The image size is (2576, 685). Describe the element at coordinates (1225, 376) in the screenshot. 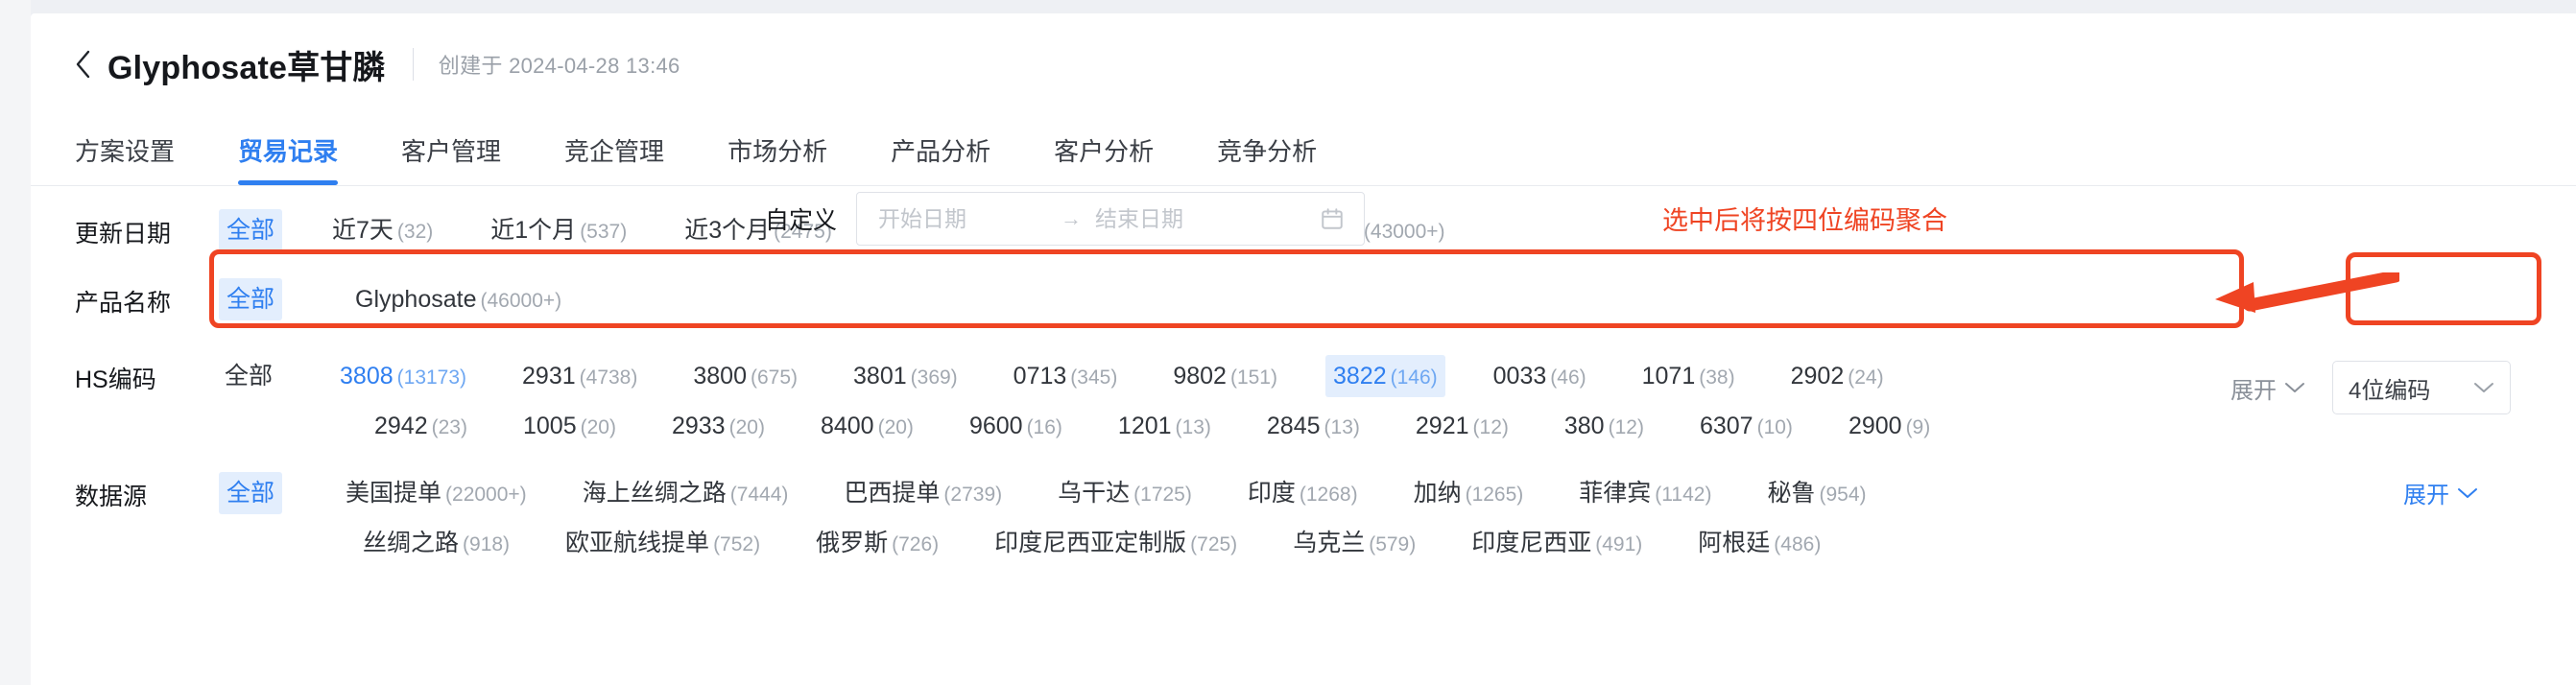

I see `hs-option-9802: 9802 (151)` at that location.